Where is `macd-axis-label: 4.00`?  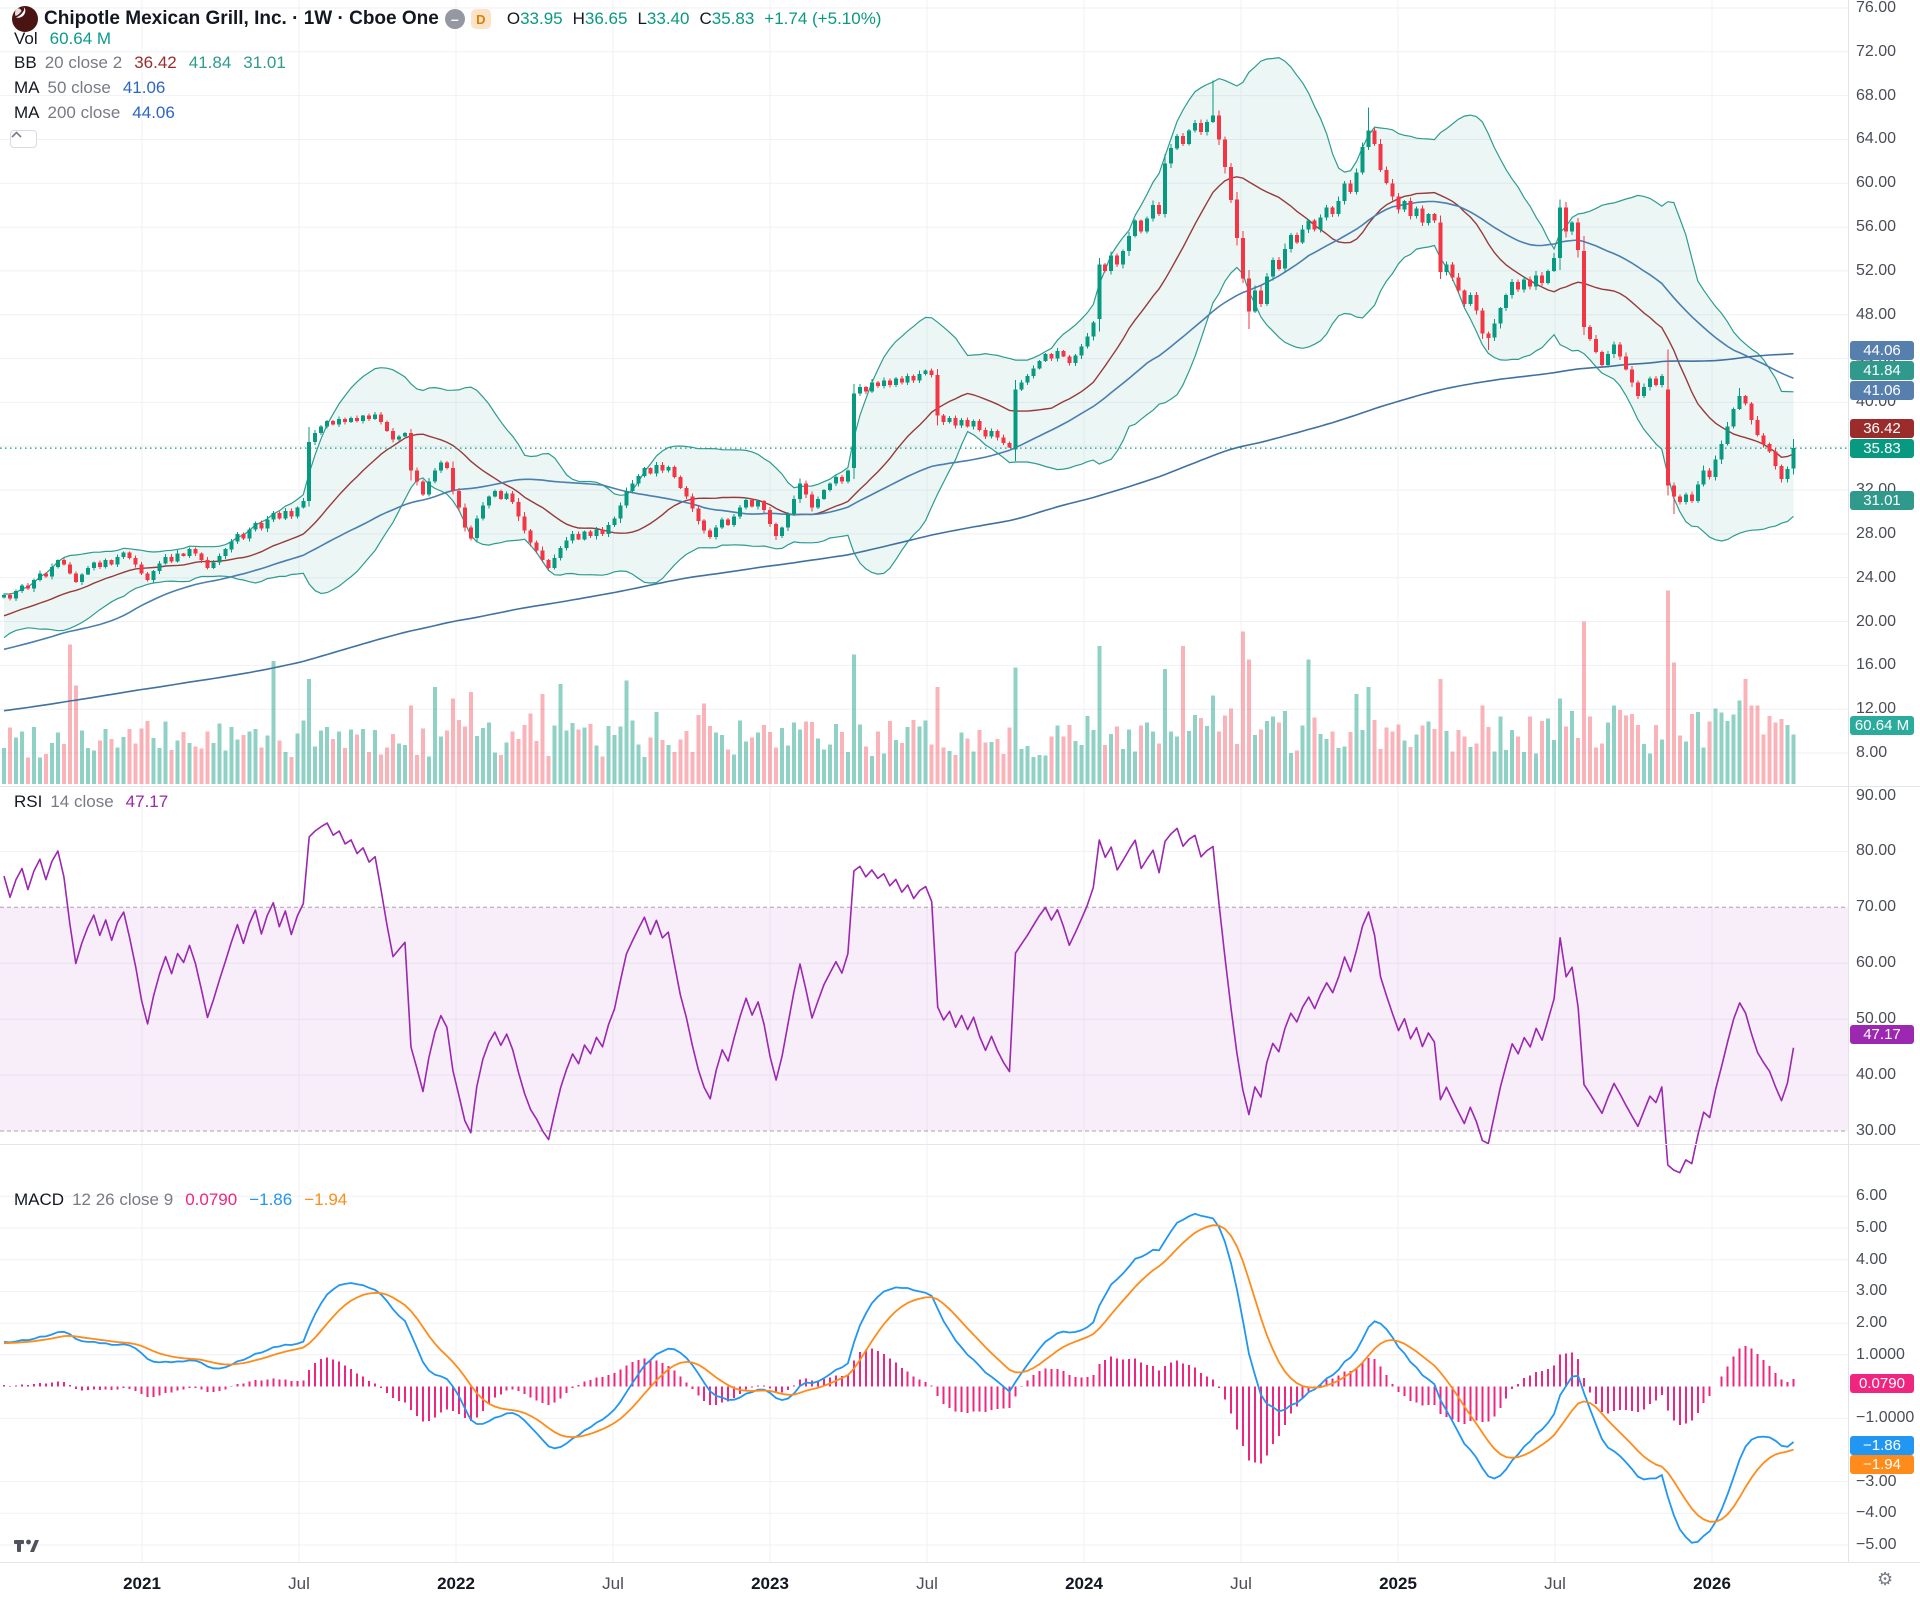 macd-axis-label: 4.00 is located at coordinates (1872, 1259).